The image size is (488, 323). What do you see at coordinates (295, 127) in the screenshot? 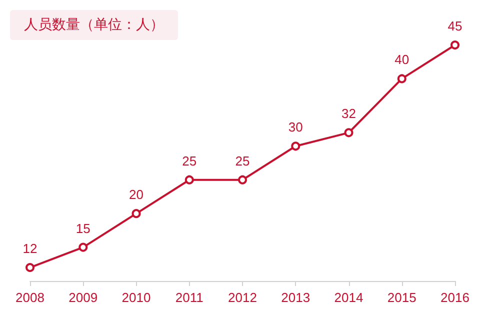
I see `data-label: 30` at bounding box center [295, 127].